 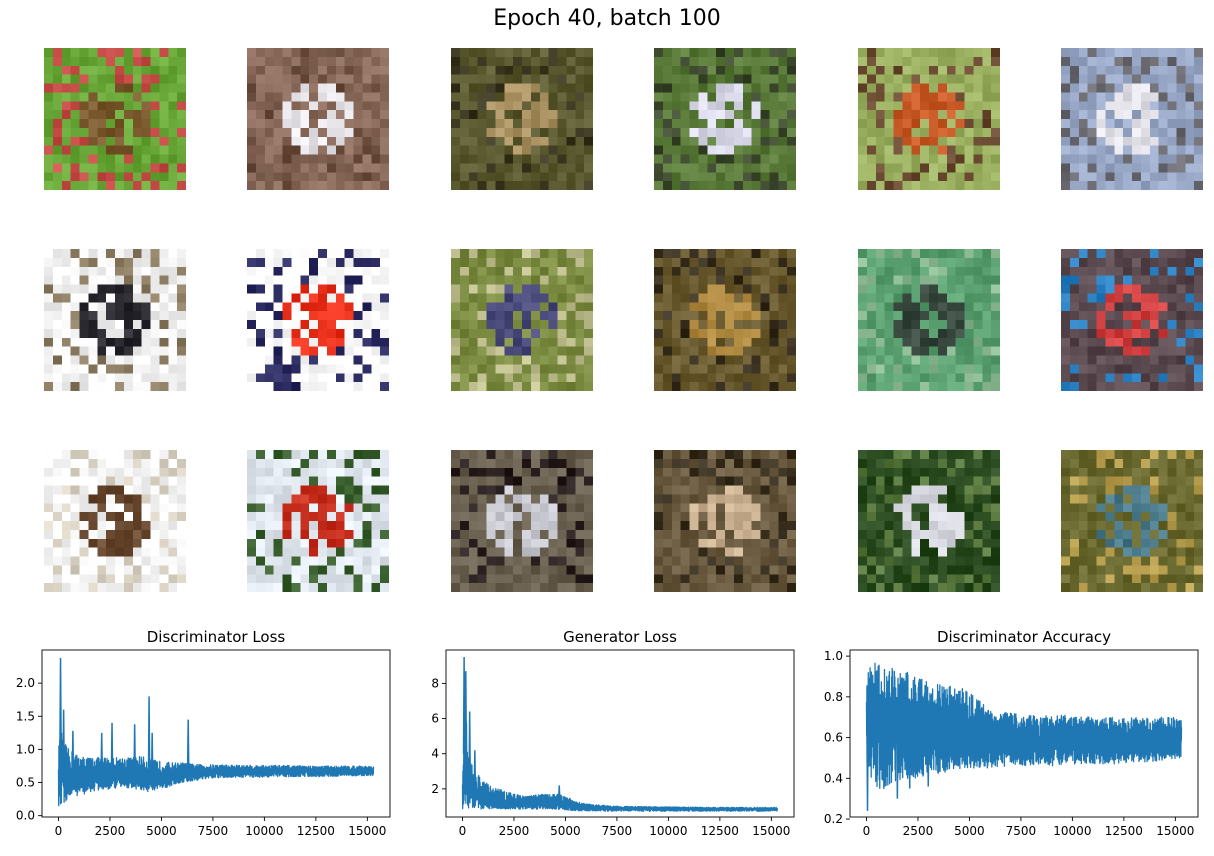 I want to click on y-tick-label: 0.8, so click(x=833, y=697).